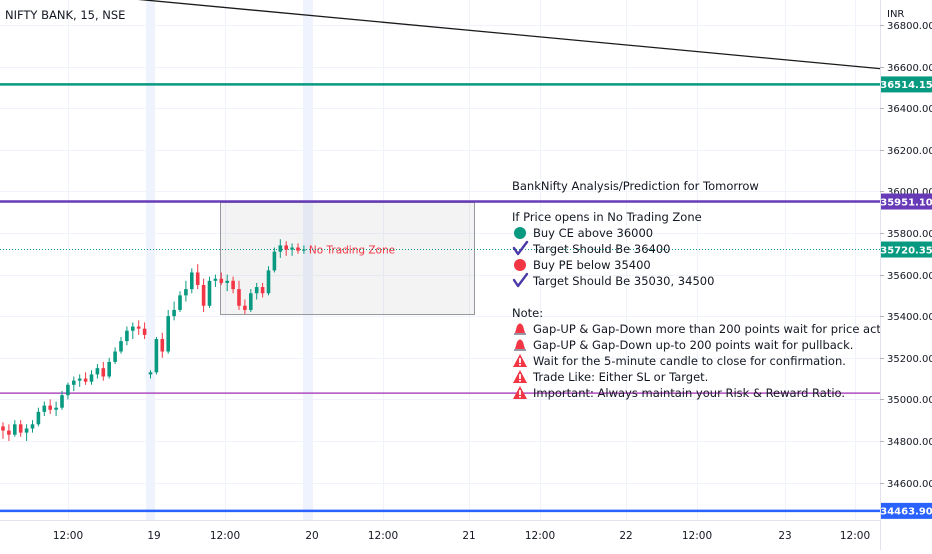  What do you see at coordinates (520, 233) in the screenshot?
I see `green-circle-icon` at bounding box center [520, 233].